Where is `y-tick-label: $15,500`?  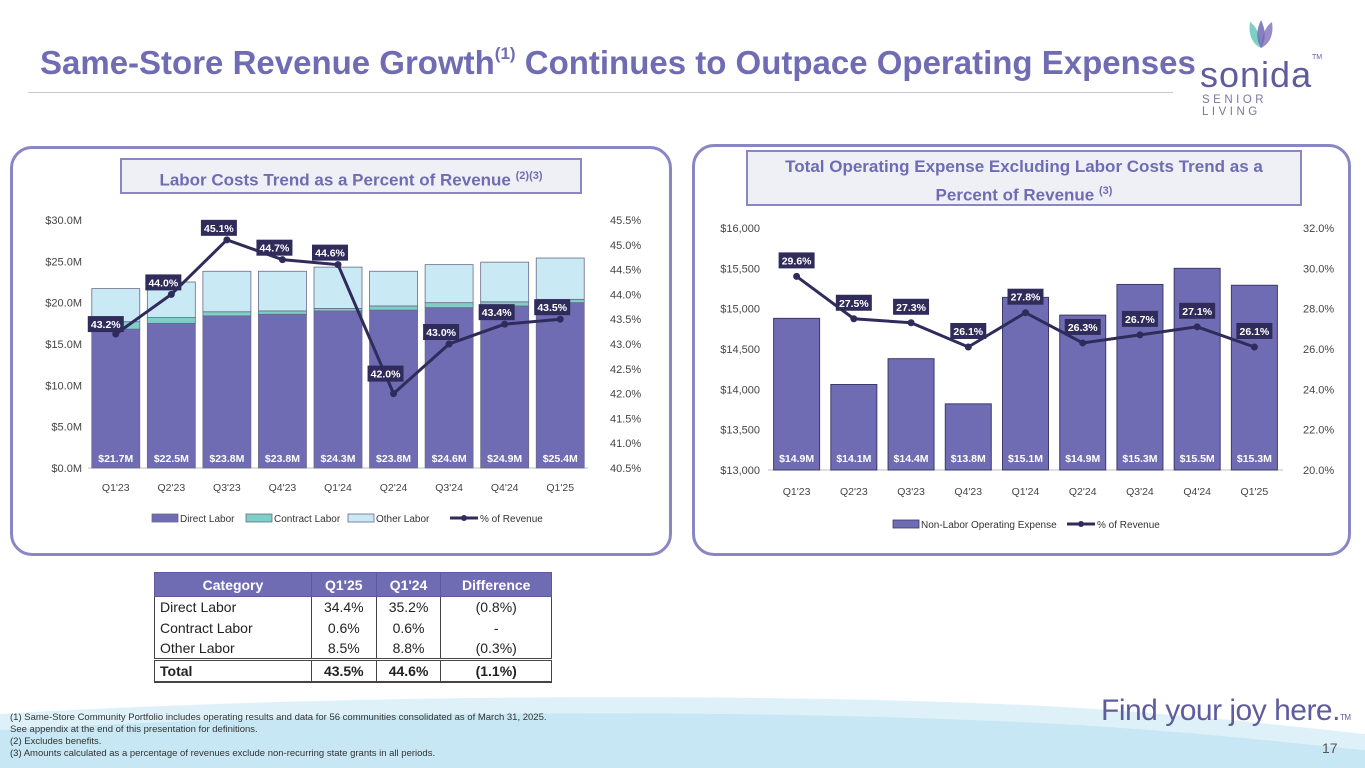
y-tick-label: $15,500 is located at coordinates (740, 269).